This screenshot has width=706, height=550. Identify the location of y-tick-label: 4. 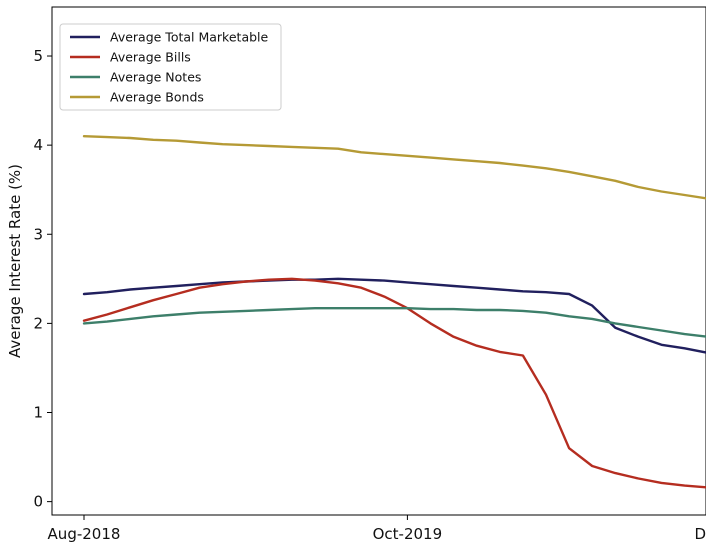
(38, 145).